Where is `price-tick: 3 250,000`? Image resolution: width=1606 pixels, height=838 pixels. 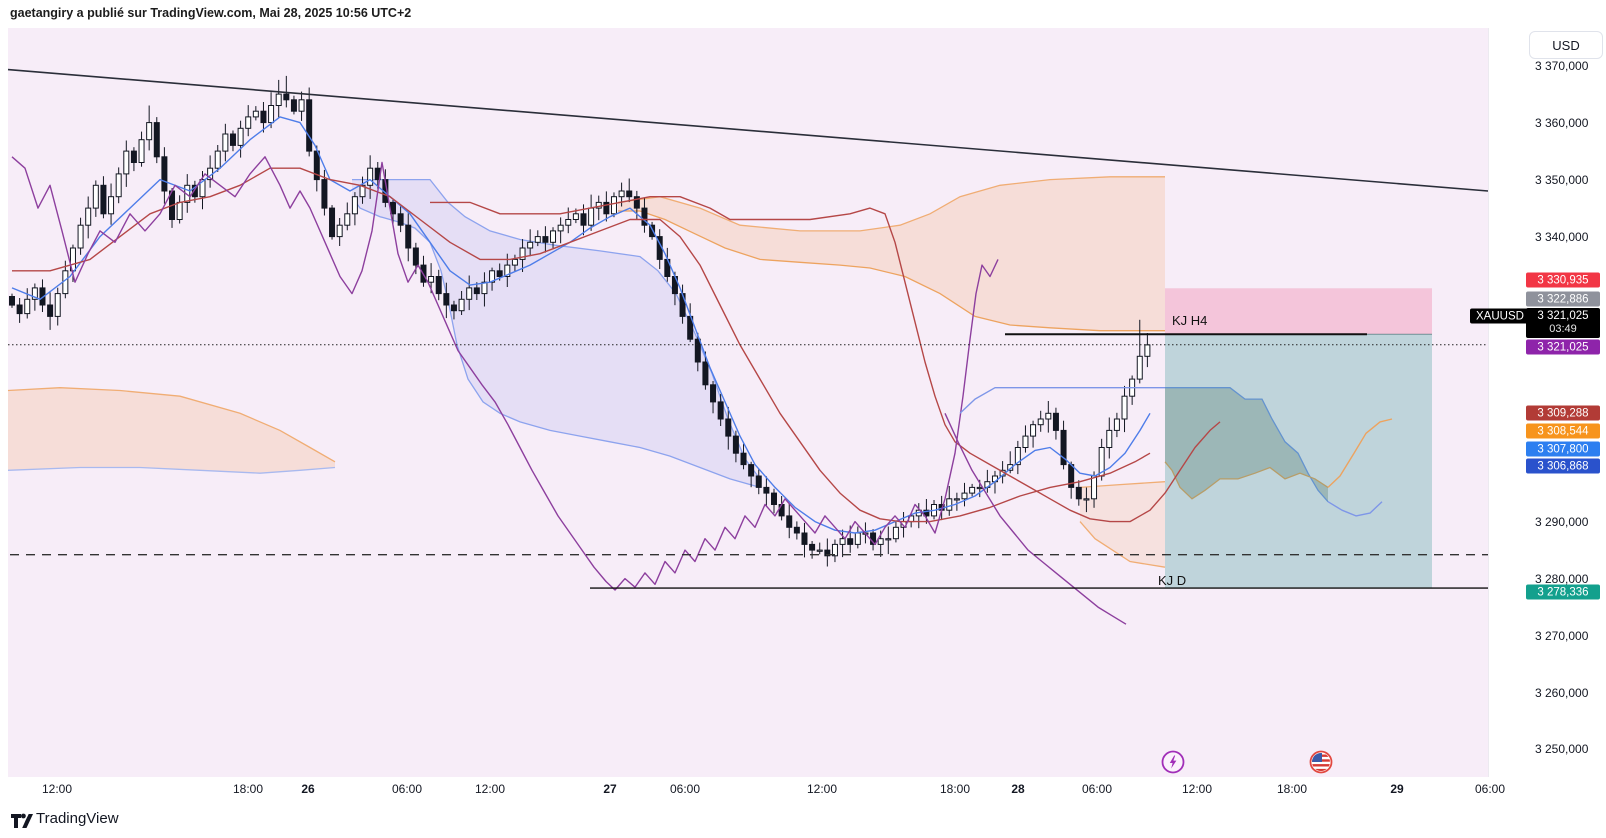 price-tick: 3 250,000 is located at coordinates (1562, 749).